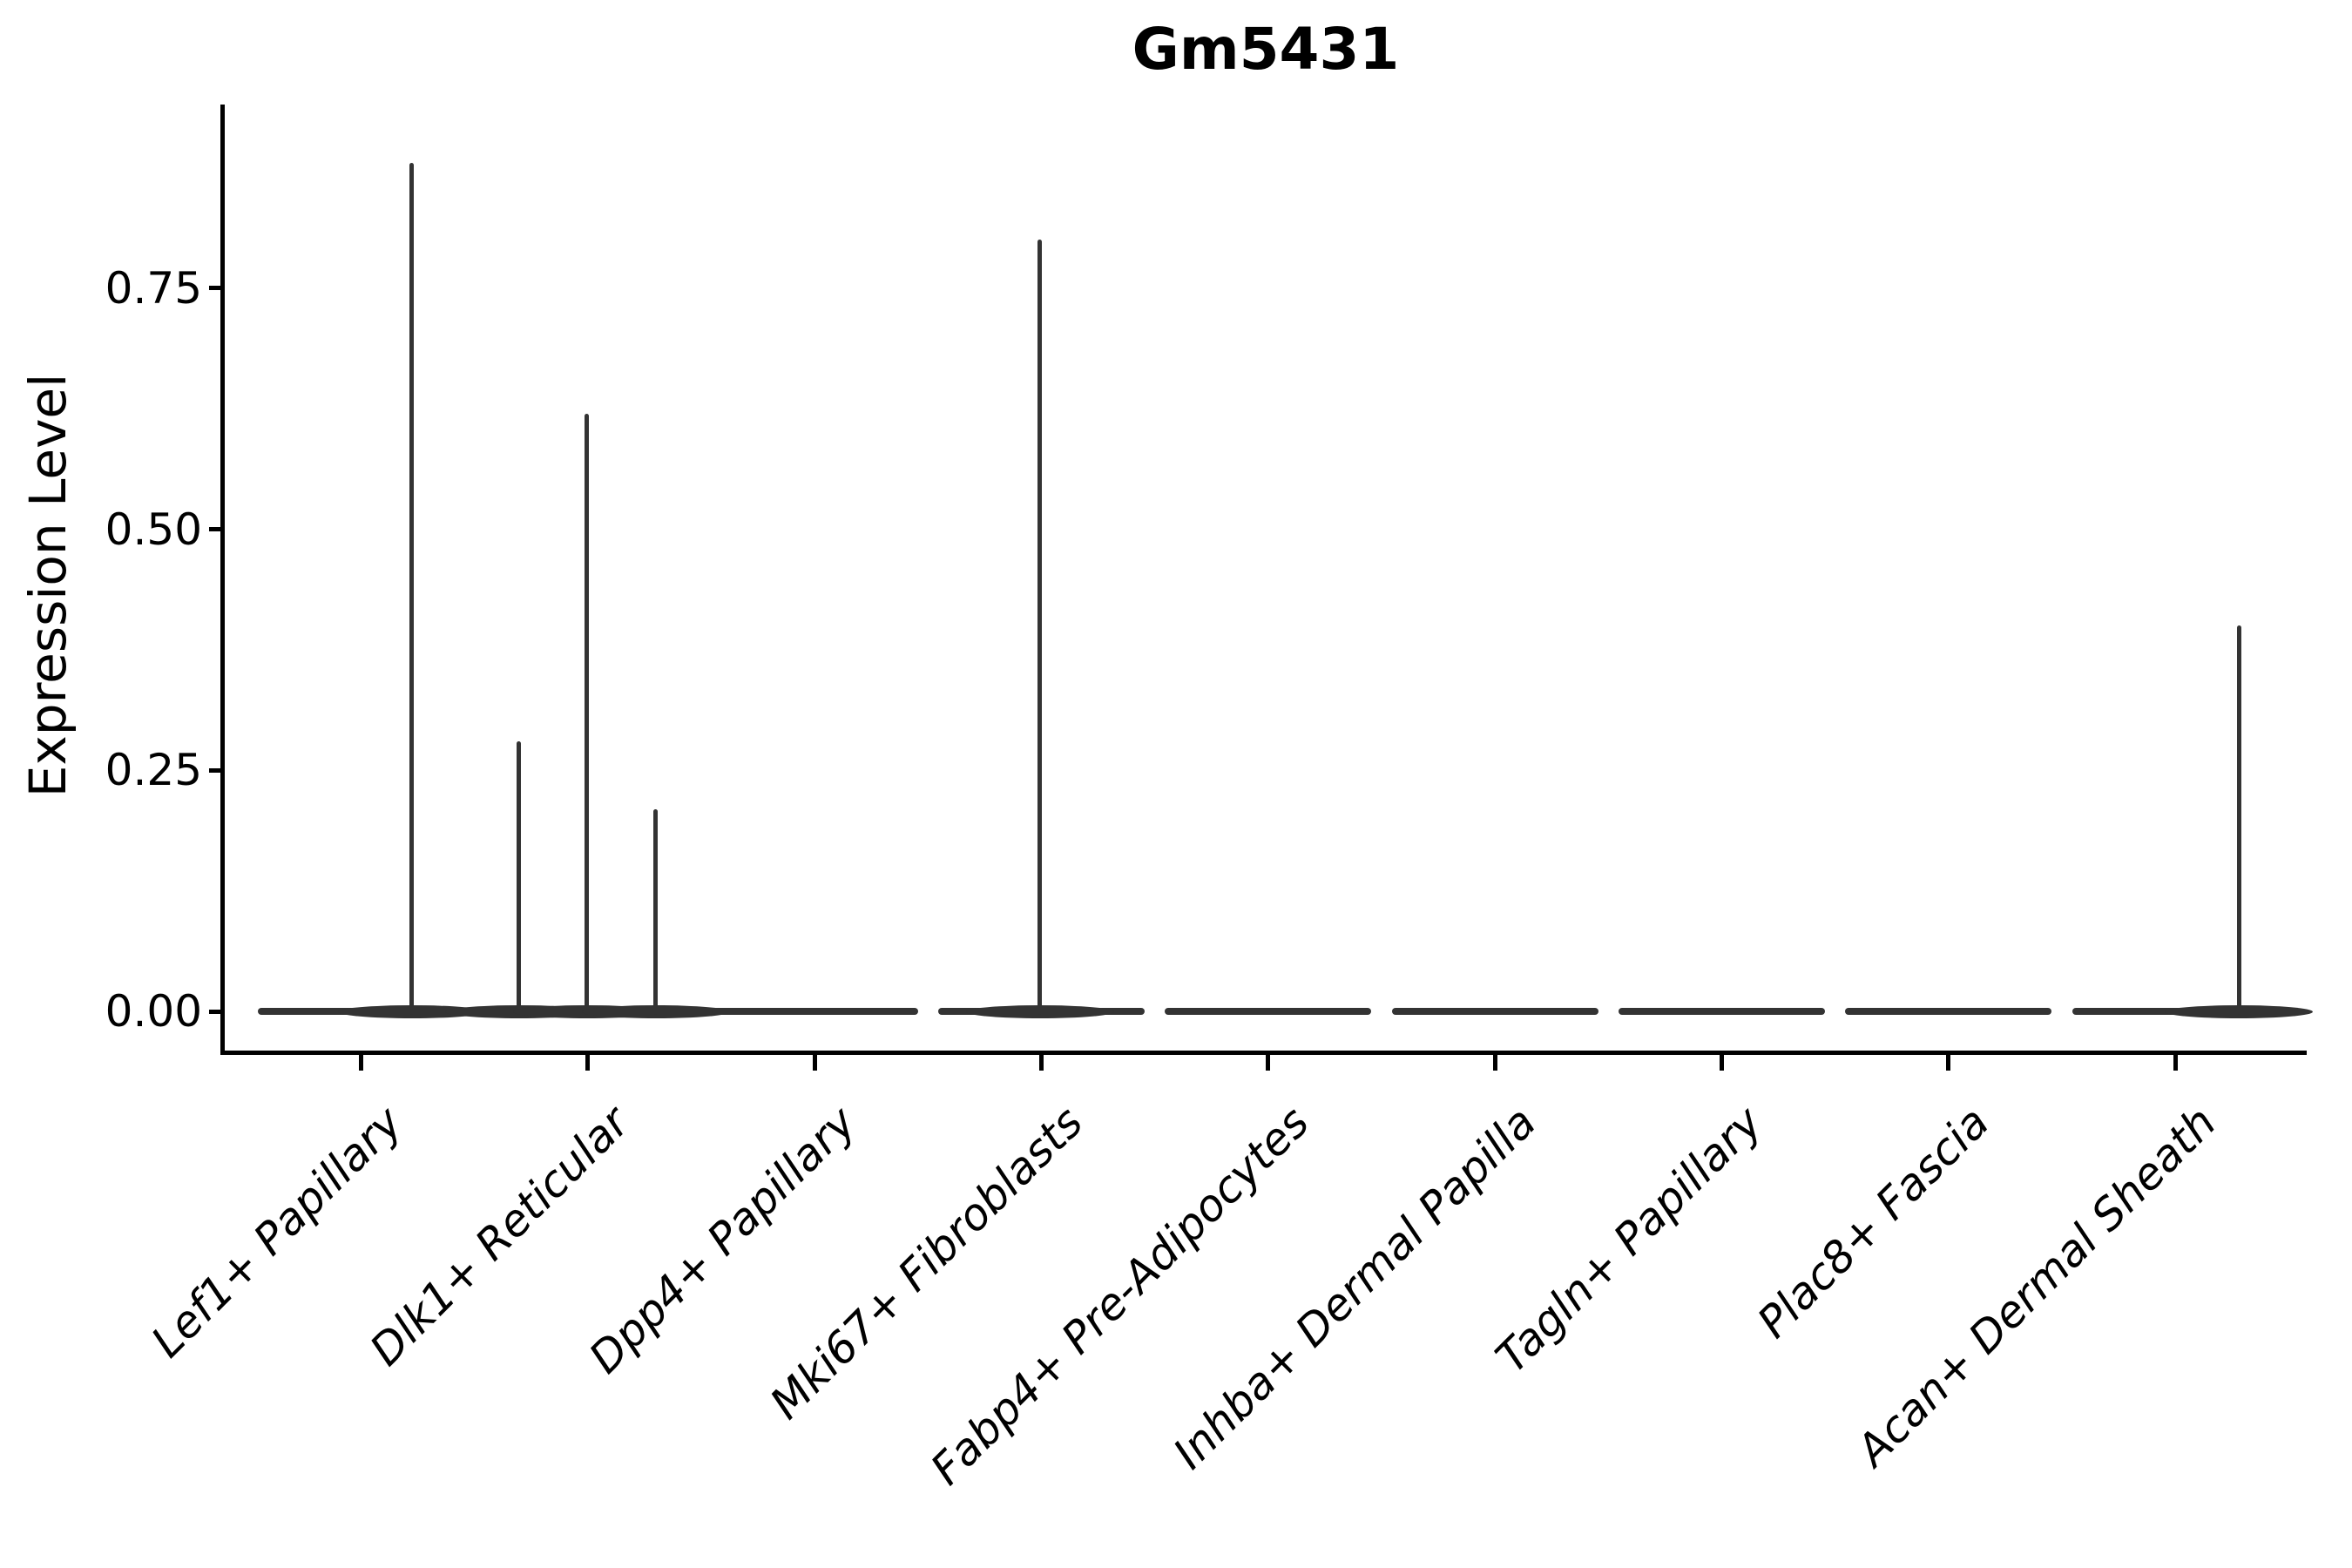 The image size is (2352, 1568). Describe the element at coordinates (1266, 49) in the screenshot. I see `plot-title: Gm5431` at that location.